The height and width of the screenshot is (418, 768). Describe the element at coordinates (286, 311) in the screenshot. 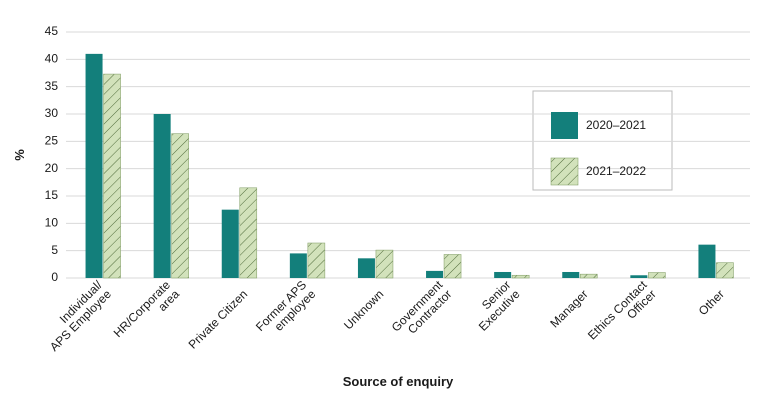

I see `x-tick-label: Former APSemployee` at that location.